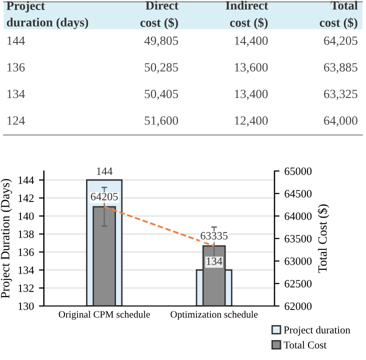 This screenshot has width=366, height=360. I want to click on legend-label: Project duration, so click(317, 331).